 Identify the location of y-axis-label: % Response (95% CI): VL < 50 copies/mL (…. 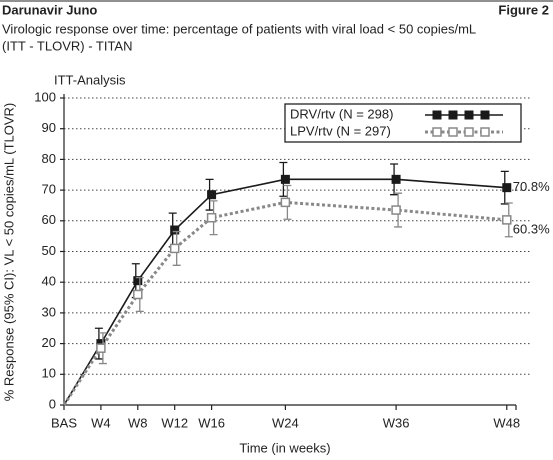
(8, 252).